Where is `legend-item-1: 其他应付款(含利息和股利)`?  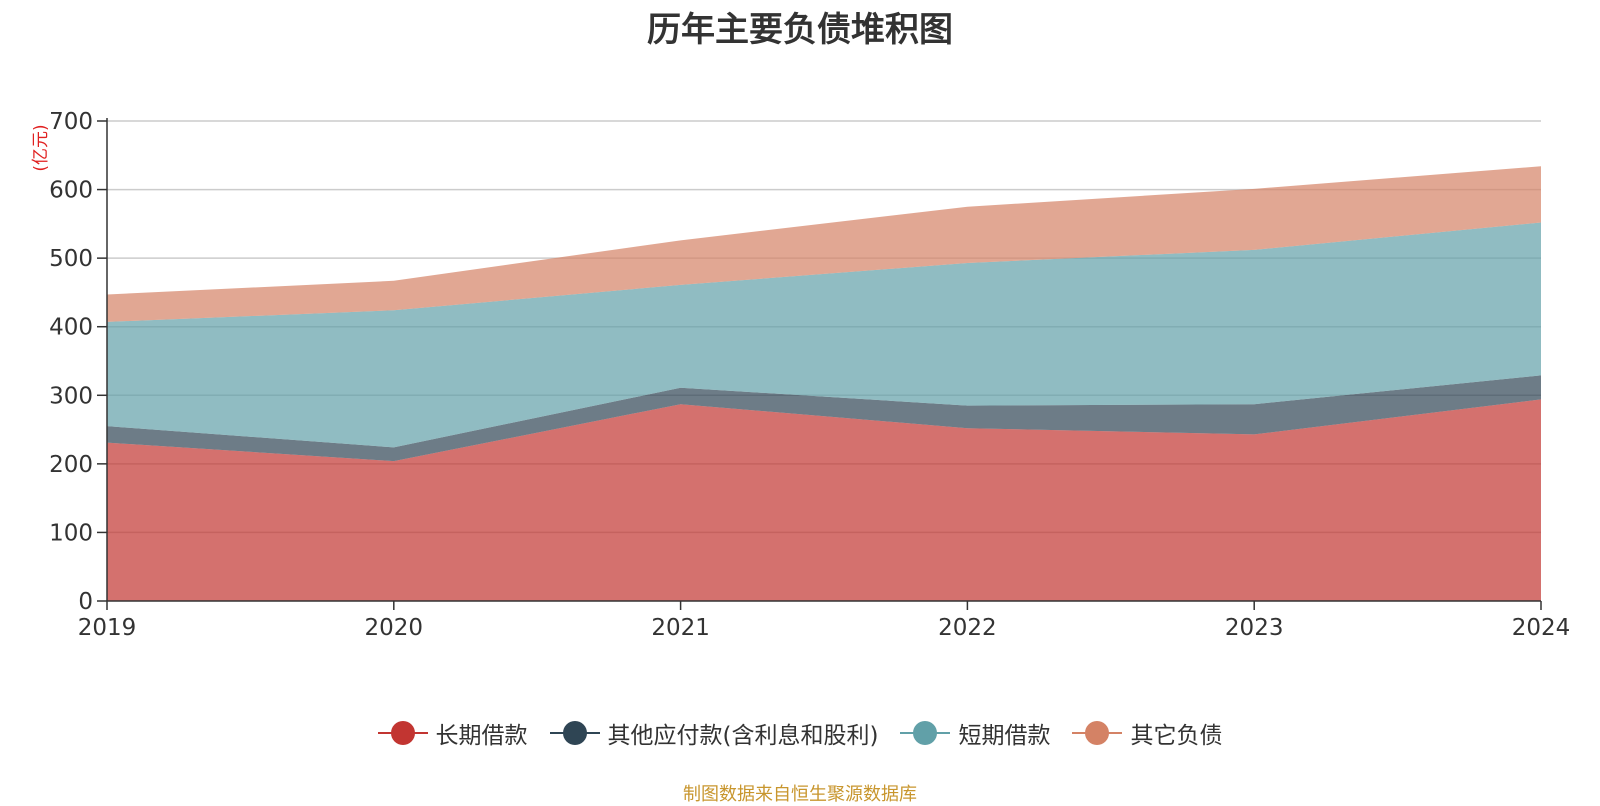
legend-item-1: 其他应付款(含利息和股利) is located at coordinates (714, 733).